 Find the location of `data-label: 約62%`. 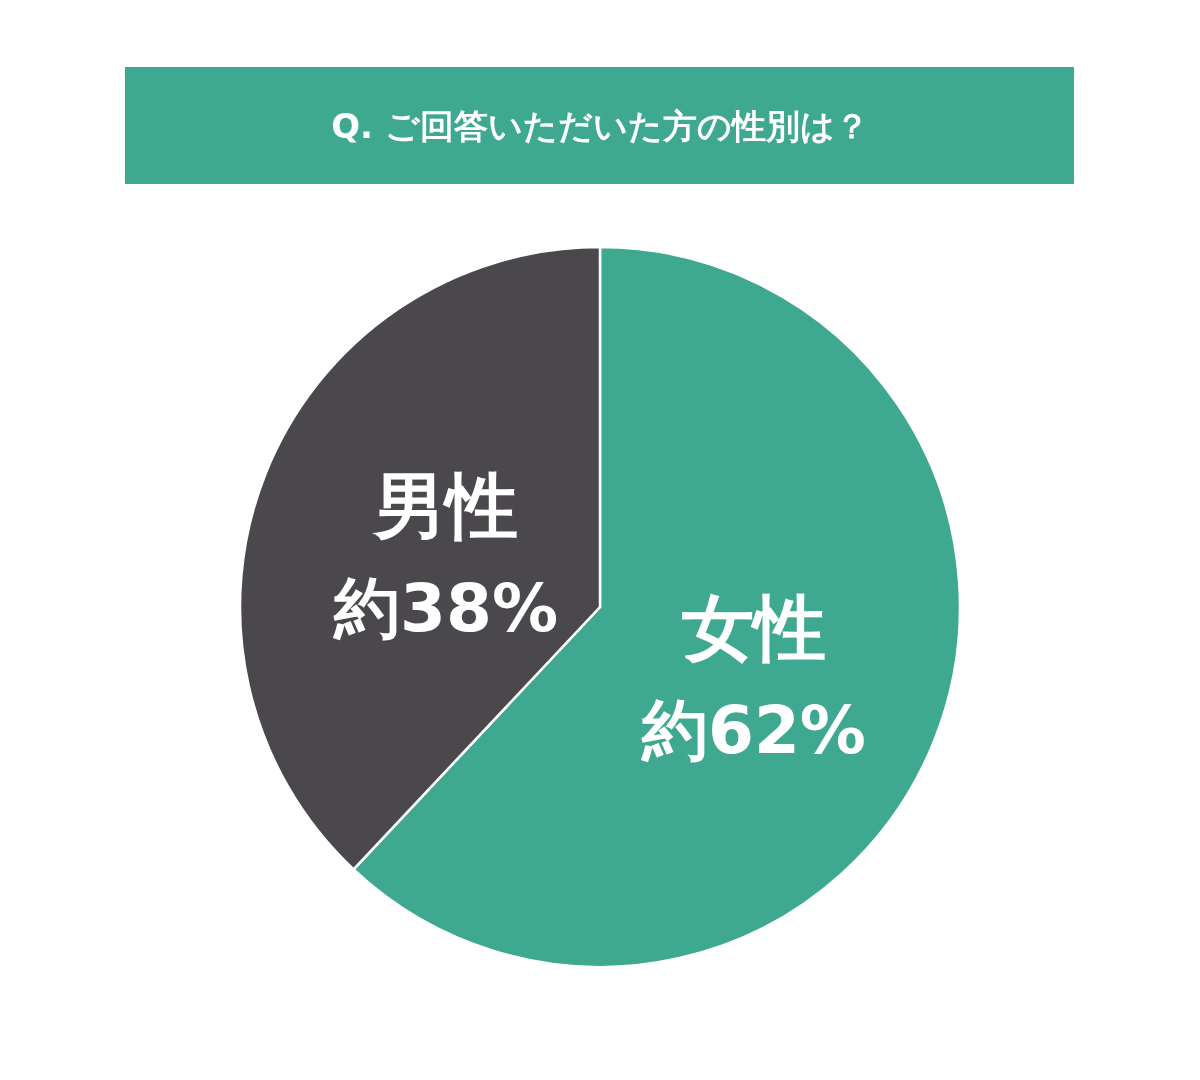

data-label: 約62% is located at coordinates (752, 730).